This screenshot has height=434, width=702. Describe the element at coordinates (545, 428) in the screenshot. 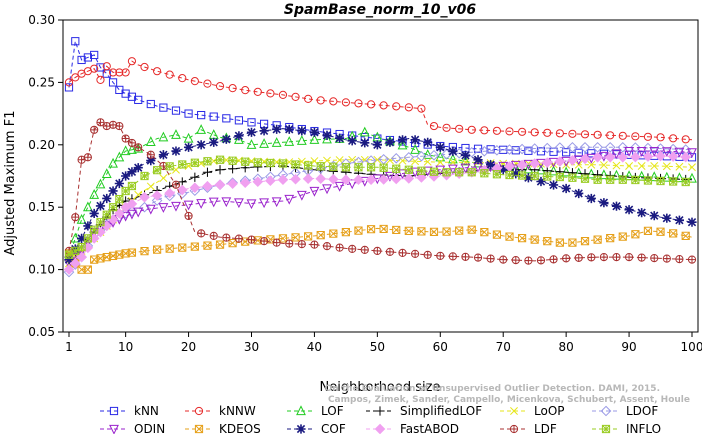

I see `legend-label: LDF` at that location.